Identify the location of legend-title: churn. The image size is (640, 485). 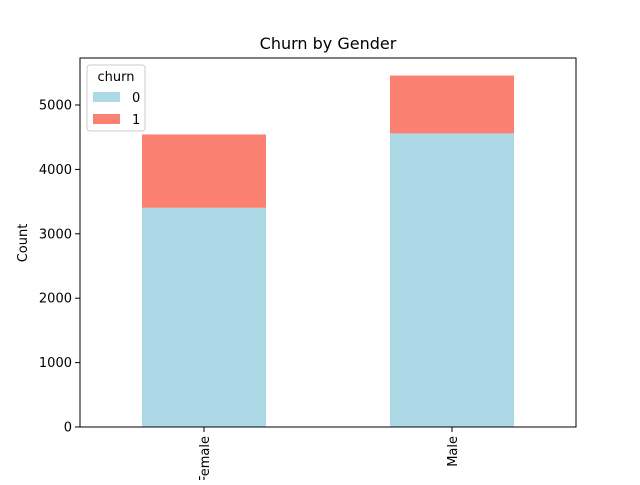
(116, 77).